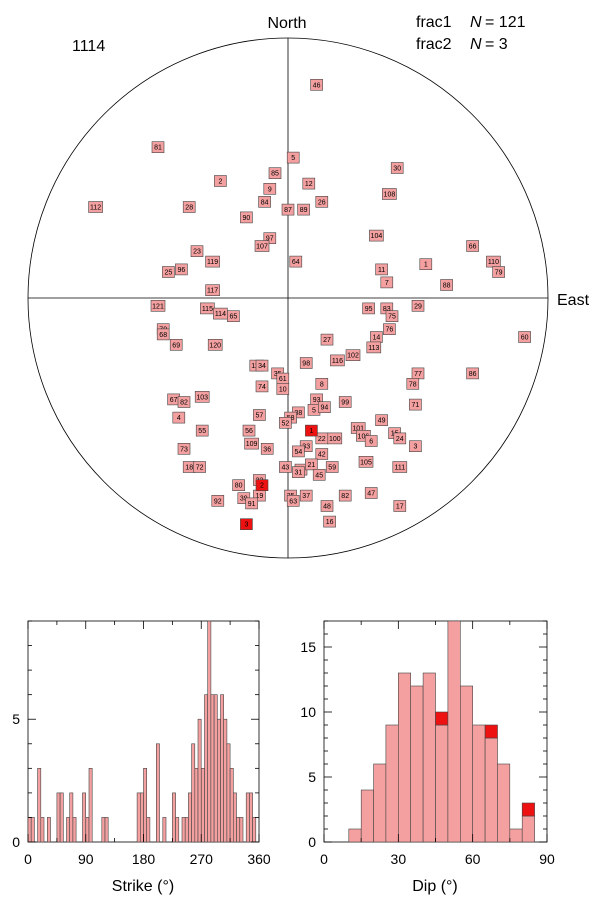 The width and height of the screenshot is (598, 901). I want to click on dip-ytick-label: 5, so click(312, 777).